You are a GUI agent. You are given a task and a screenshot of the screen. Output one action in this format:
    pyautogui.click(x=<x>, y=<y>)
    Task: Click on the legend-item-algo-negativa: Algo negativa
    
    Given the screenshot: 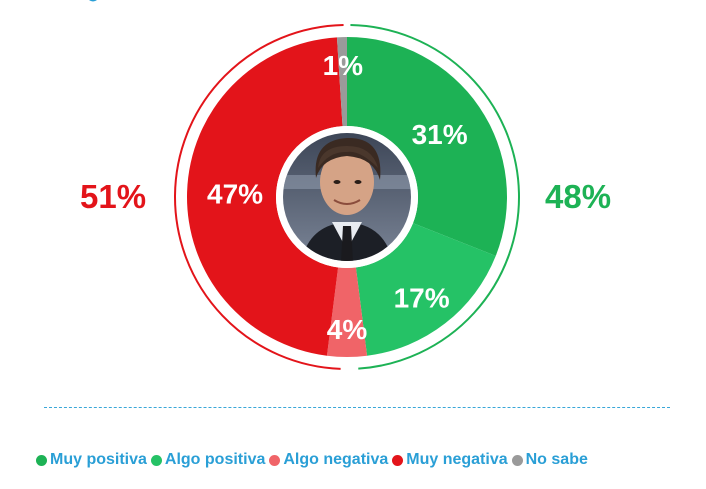 What is the action you would take?
    pyautogui.click(x=328, y=460)
    